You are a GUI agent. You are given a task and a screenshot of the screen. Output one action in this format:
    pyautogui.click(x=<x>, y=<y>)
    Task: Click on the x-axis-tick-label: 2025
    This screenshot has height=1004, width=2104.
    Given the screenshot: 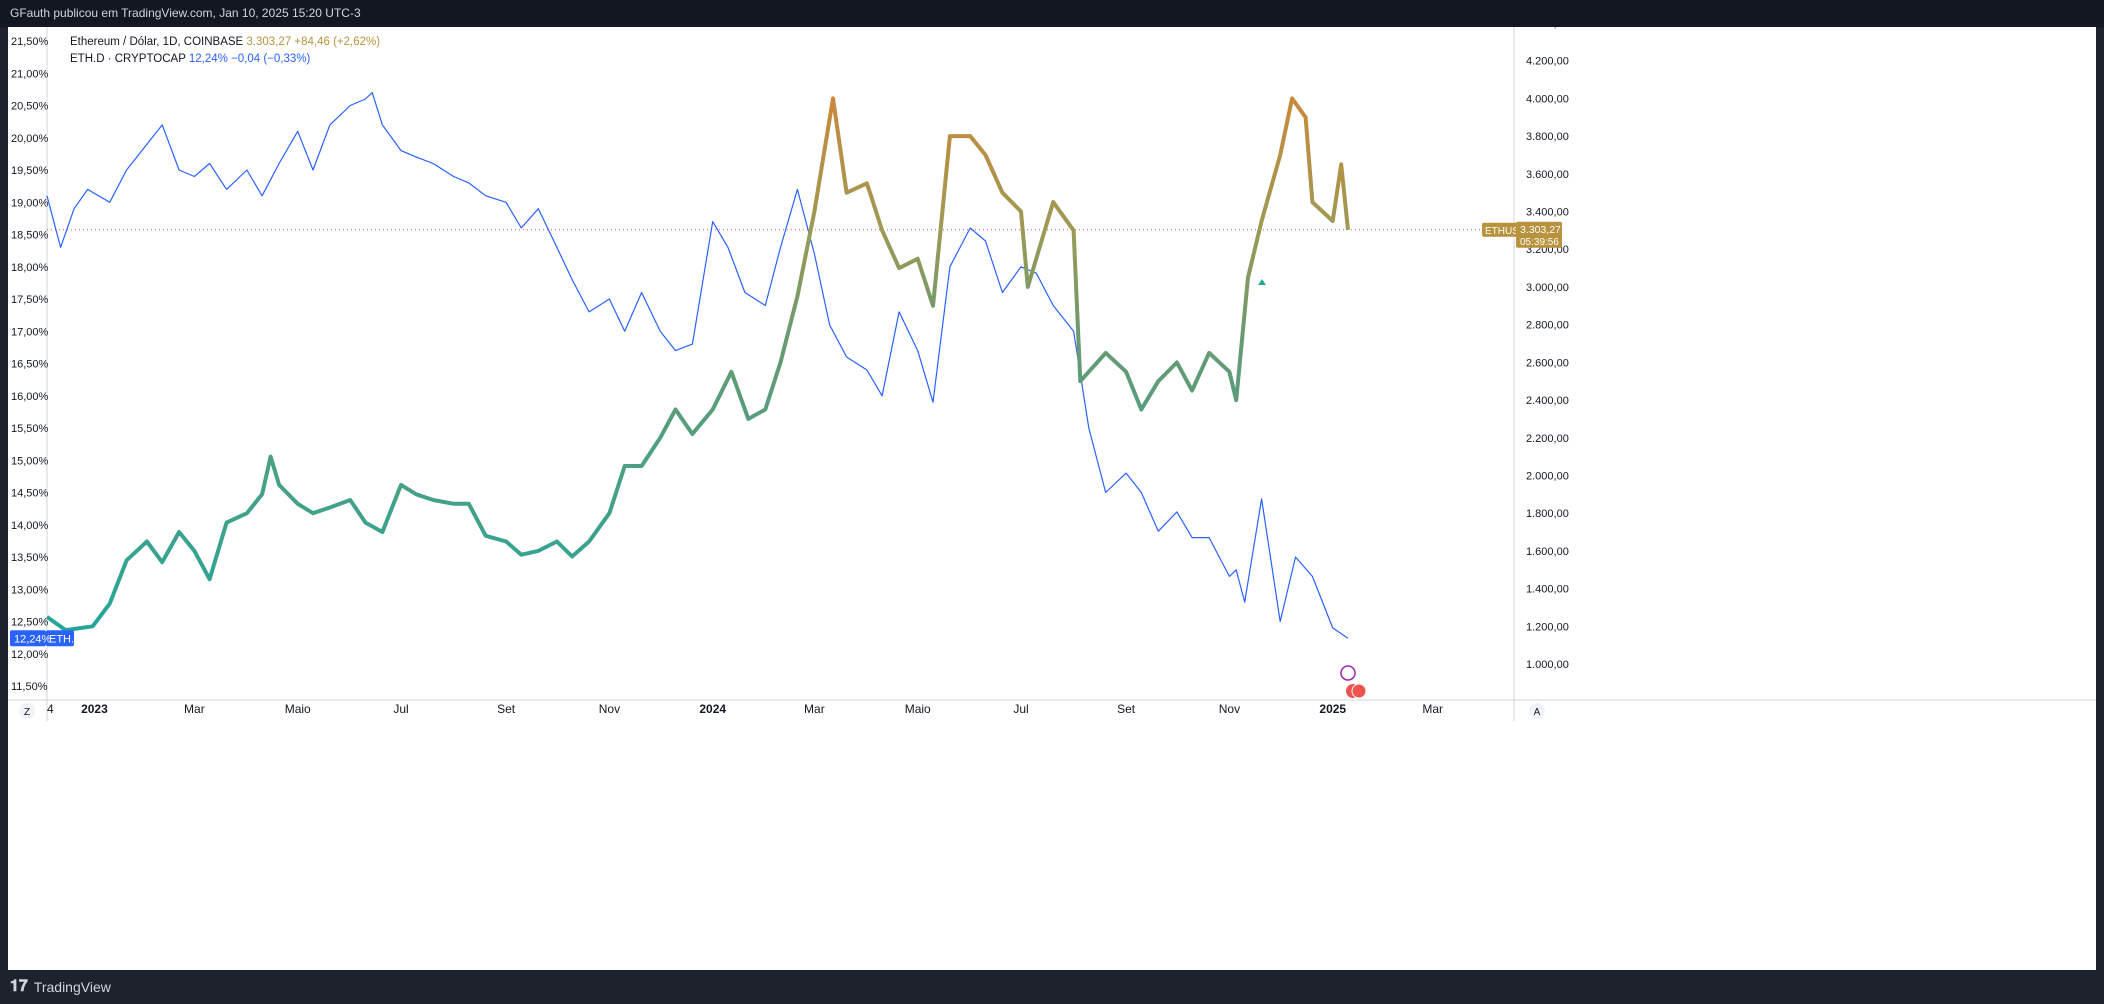 What is the action you would take?
    pyautogui.click(x=1332, y=709)
    